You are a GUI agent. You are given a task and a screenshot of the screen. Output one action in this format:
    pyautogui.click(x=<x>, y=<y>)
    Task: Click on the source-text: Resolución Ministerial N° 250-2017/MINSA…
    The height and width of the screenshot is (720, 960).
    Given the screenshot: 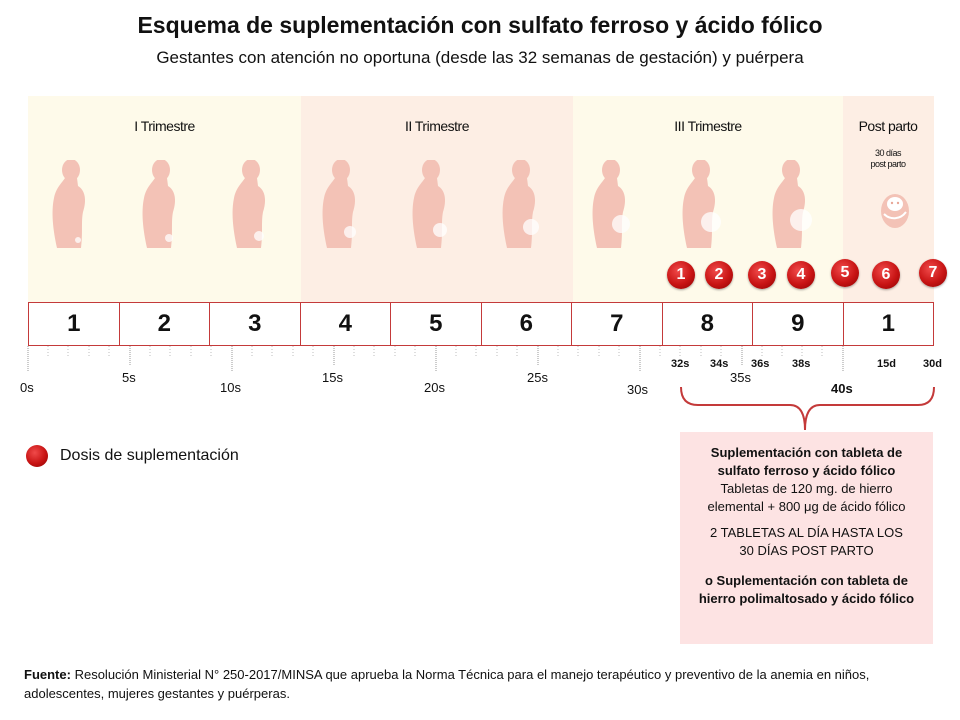 What is the action you would take?
    pyautogui.click(x=447, y=684)
    